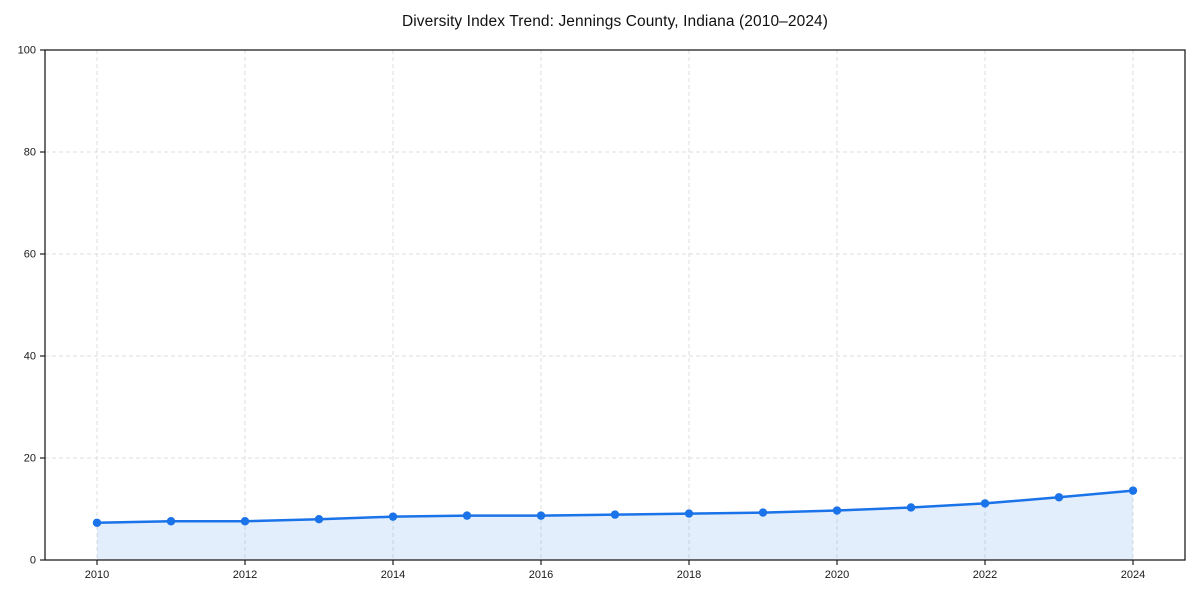  Describe the element at coordinates (837, 575) in the screenshot. I see `x-tick-label: 2020` at that location.